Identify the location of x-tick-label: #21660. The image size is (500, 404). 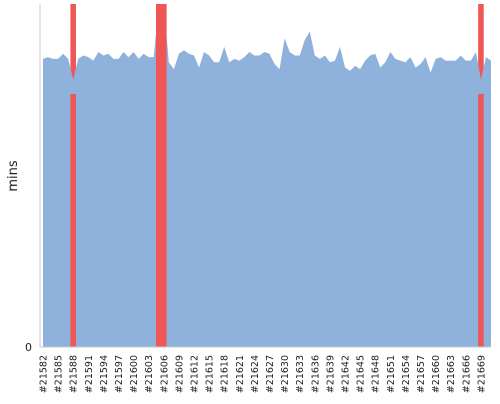
(436, 374).